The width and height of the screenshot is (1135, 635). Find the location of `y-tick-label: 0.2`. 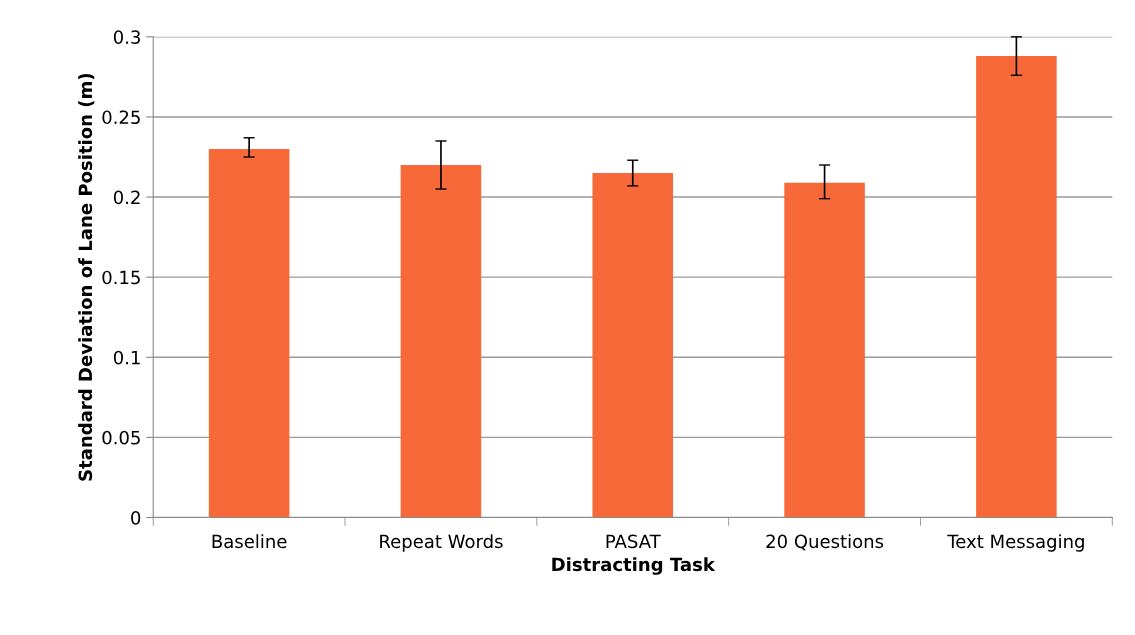

y-tick-label: 0.2 is located at coordinates (126, 197).